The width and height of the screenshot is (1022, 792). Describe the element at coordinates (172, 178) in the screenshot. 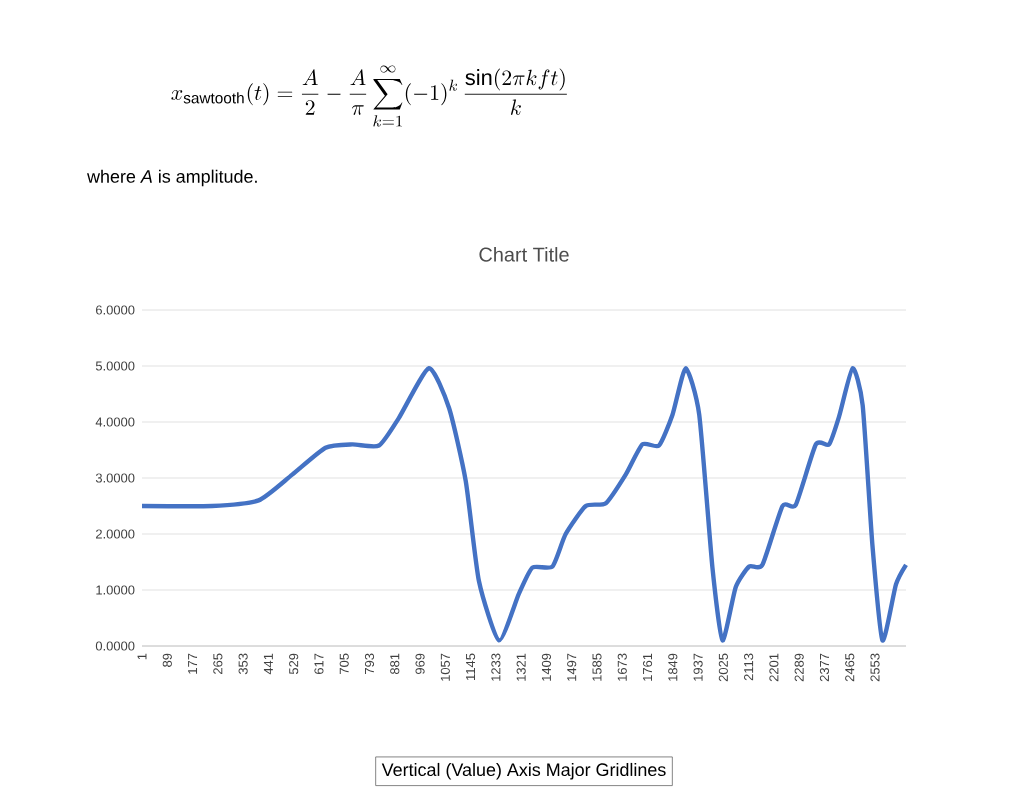

I see `text: where A is amplitude.` at that location.